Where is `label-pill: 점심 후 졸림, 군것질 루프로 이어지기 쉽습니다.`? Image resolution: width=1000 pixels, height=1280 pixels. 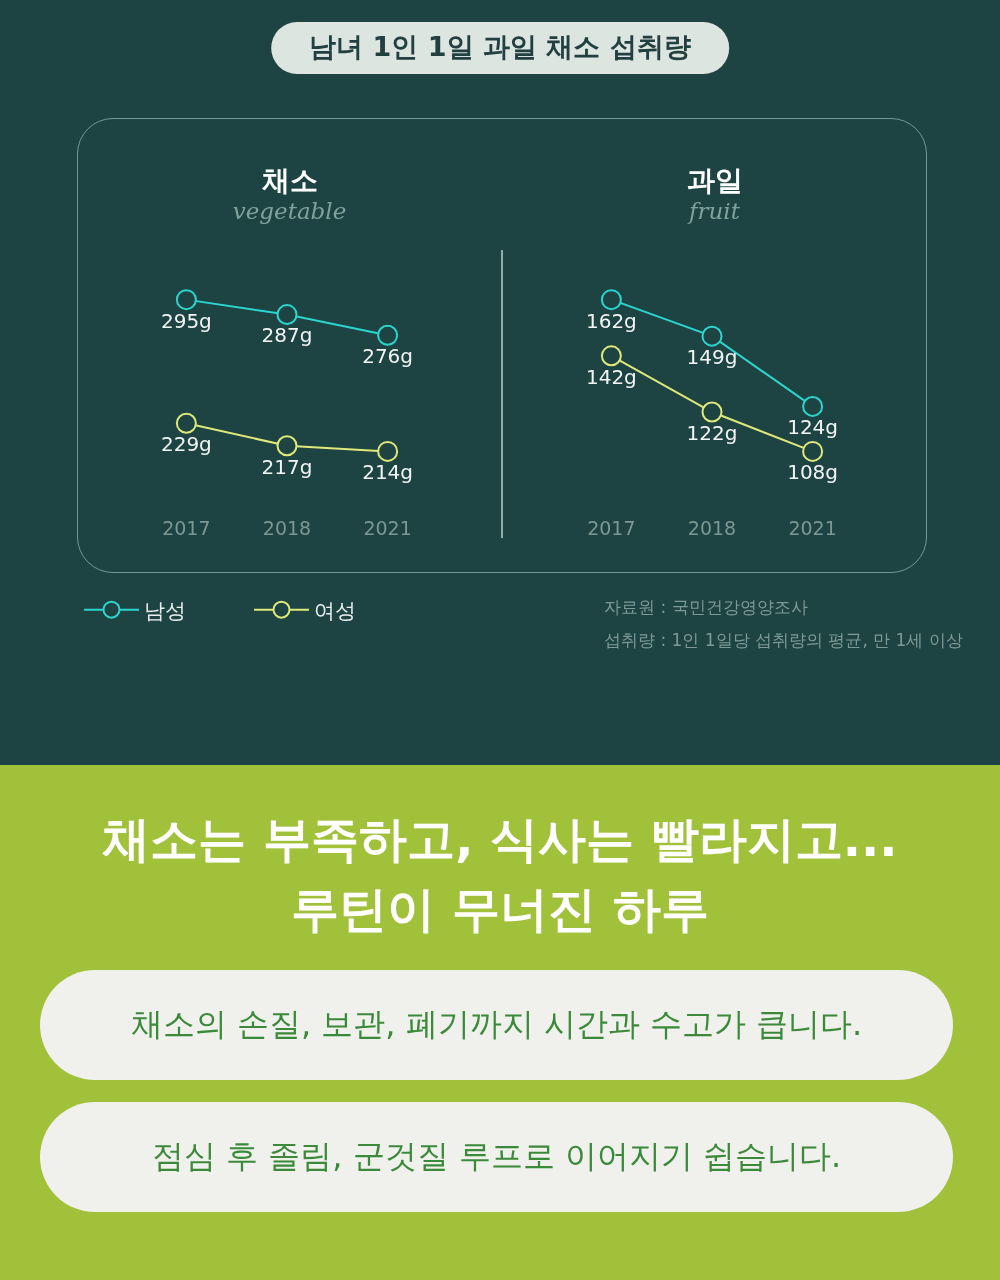 label-pill: 점심 후 졸림, 군것질 루프로 이어지기 쉽습니다. is located at coordinates (496, 1157).